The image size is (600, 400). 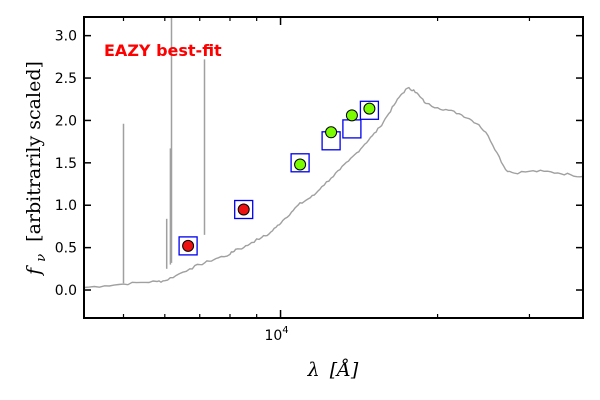 What do you see at coordinates (34, 271) in the screenshot?
I see `y-axis-label-symbol: f` at bounding box center [34, 271].